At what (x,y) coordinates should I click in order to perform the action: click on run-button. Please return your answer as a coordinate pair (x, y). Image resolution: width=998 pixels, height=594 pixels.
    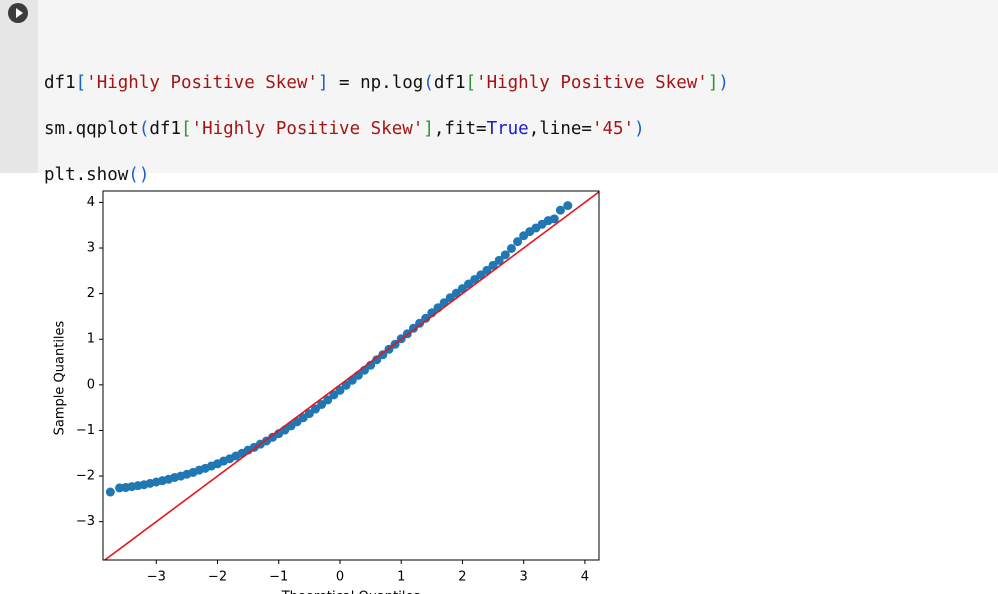
    Looking at the image, I should click on (18, 13).